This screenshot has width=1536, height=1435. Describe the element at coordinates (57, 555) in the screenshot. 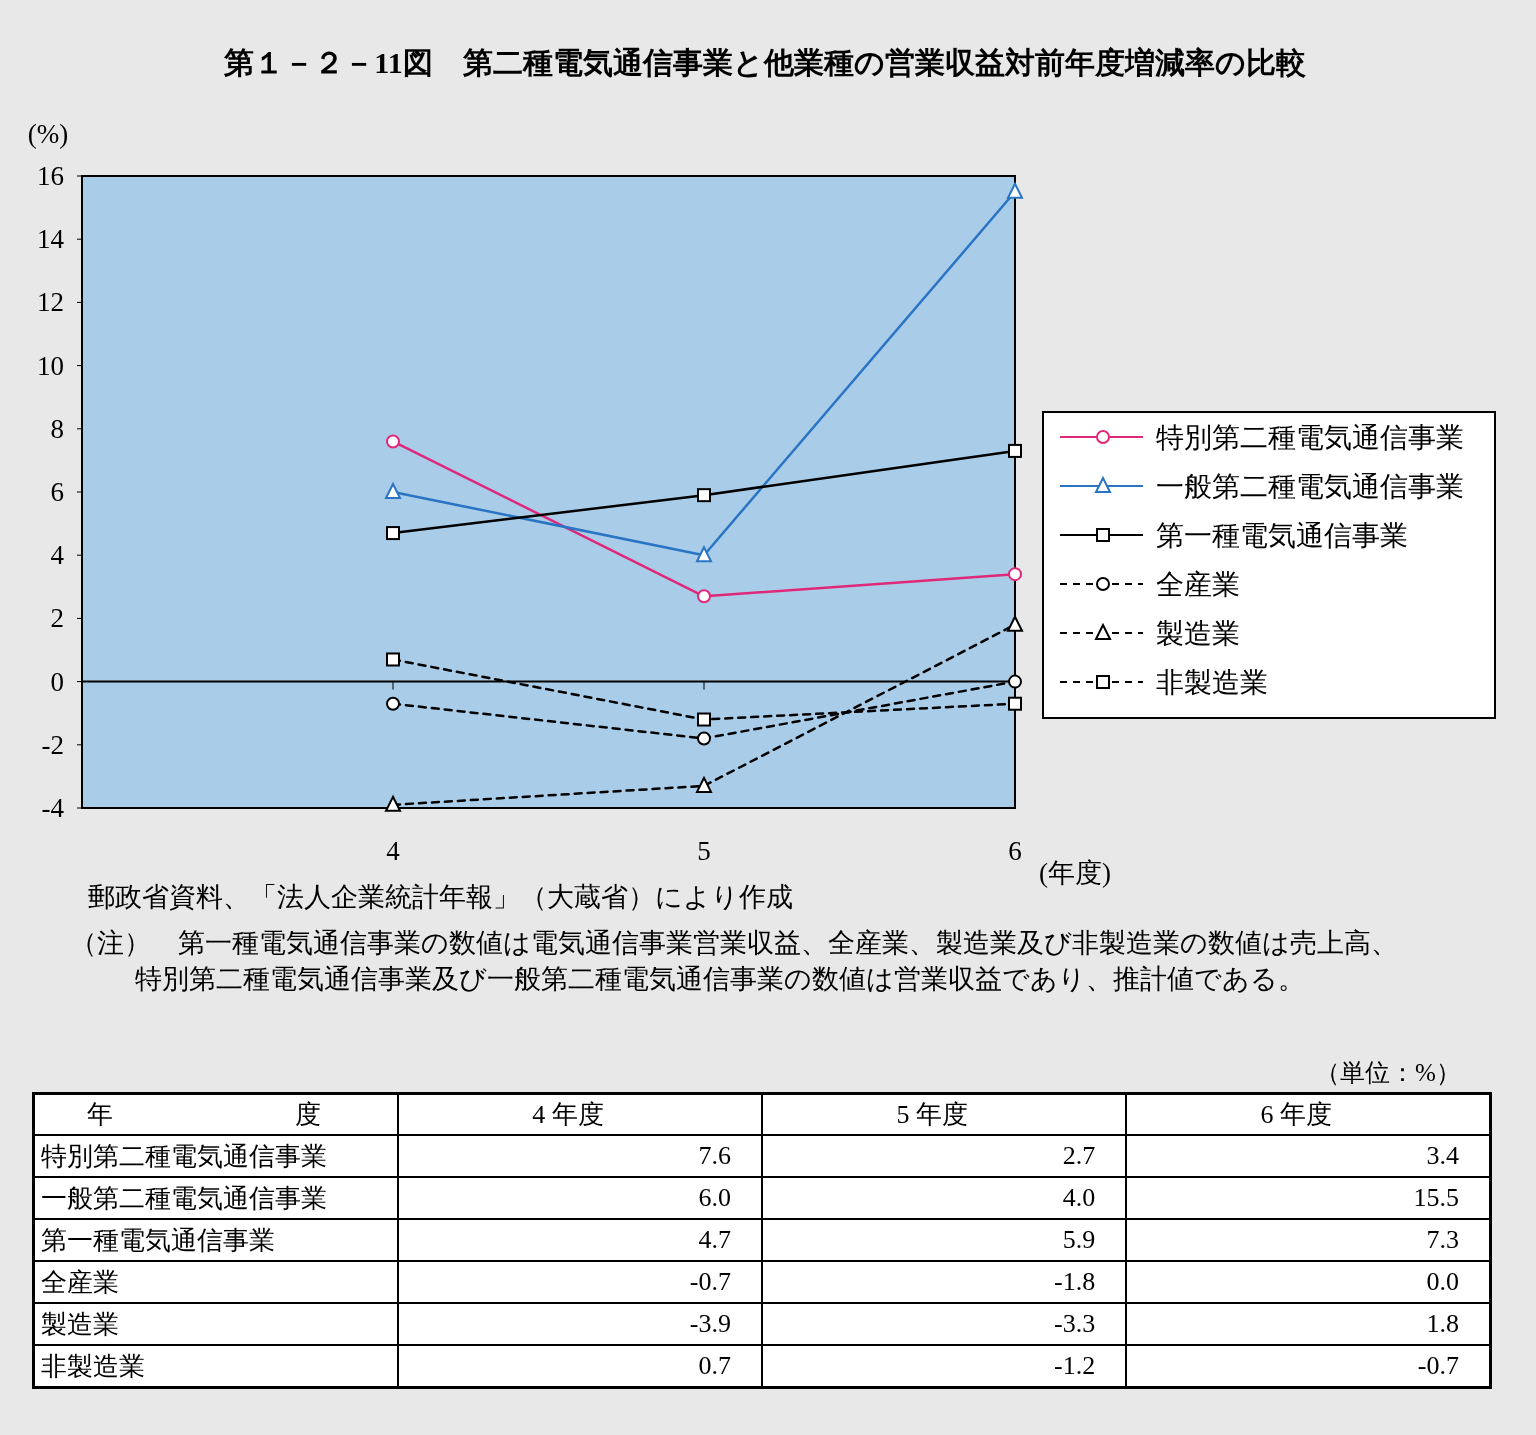

I see `y-tick-label: 4` at that location.